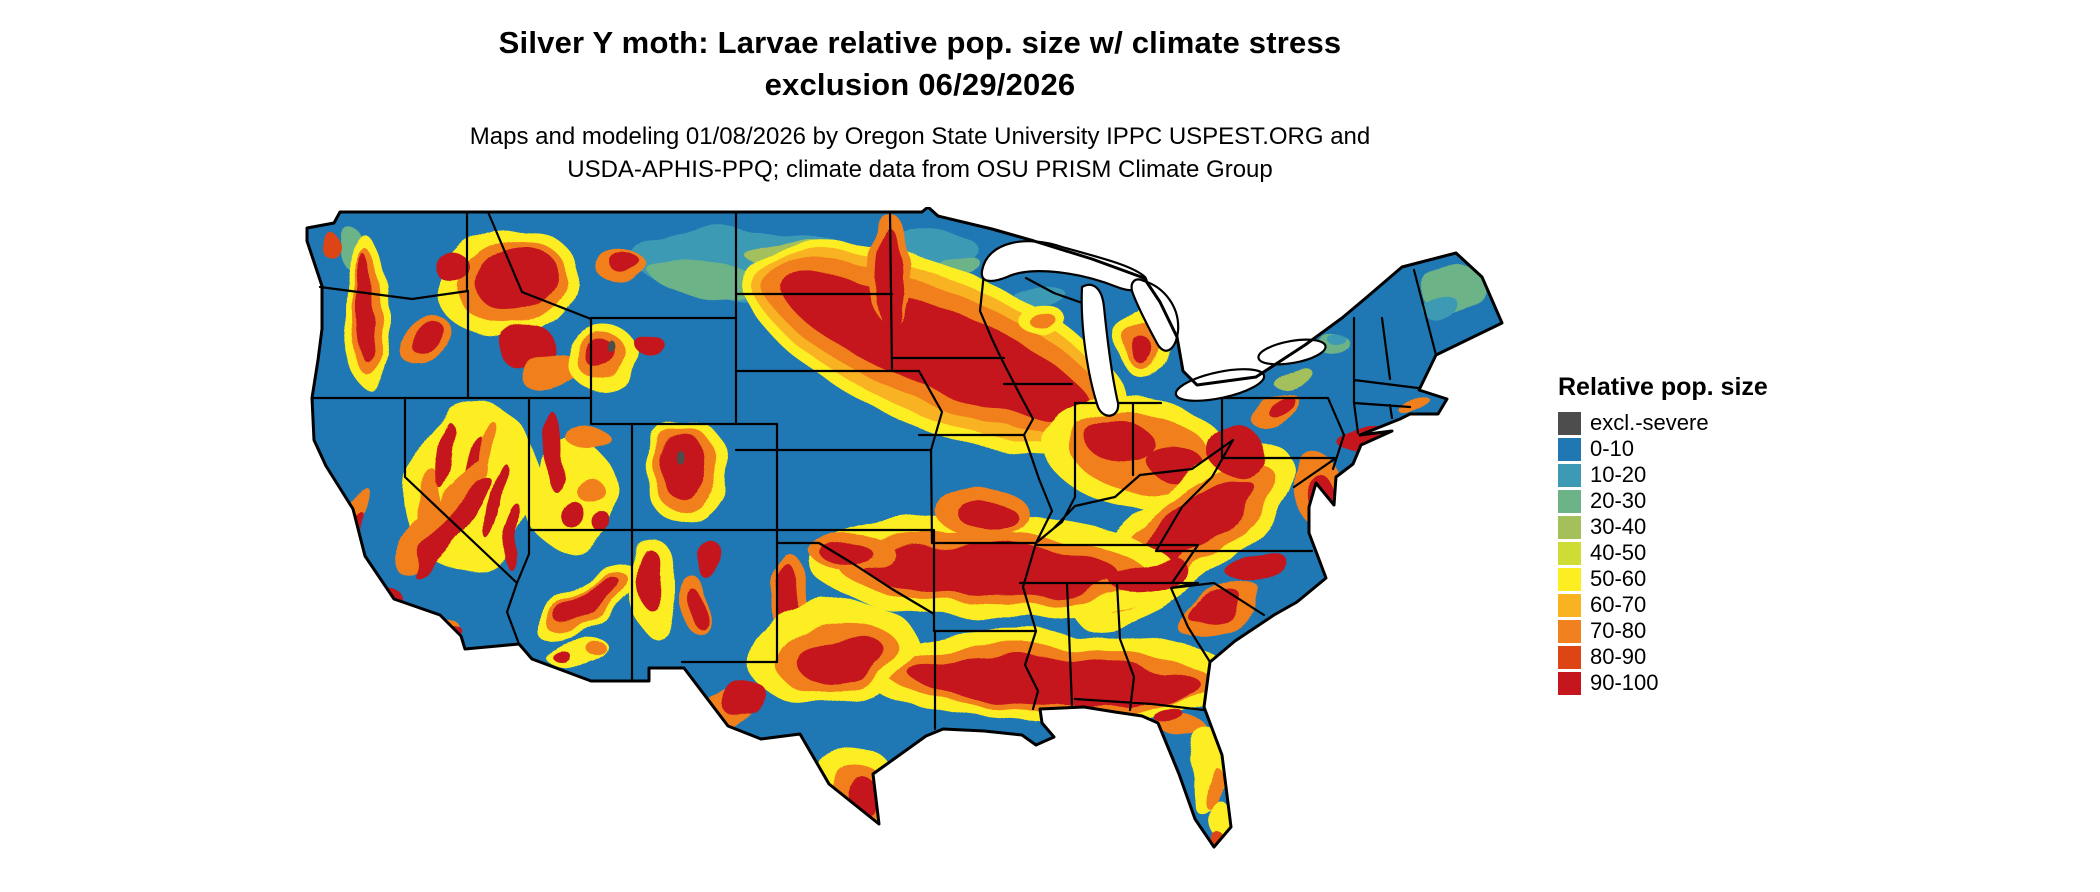 Image resolution: width=2100 pixels, height=892 pixels. What do you see at coordinates (1683, 579) in the screenshot?
I see `legend-entry: 50-60` at bounding box center [1683, 579].